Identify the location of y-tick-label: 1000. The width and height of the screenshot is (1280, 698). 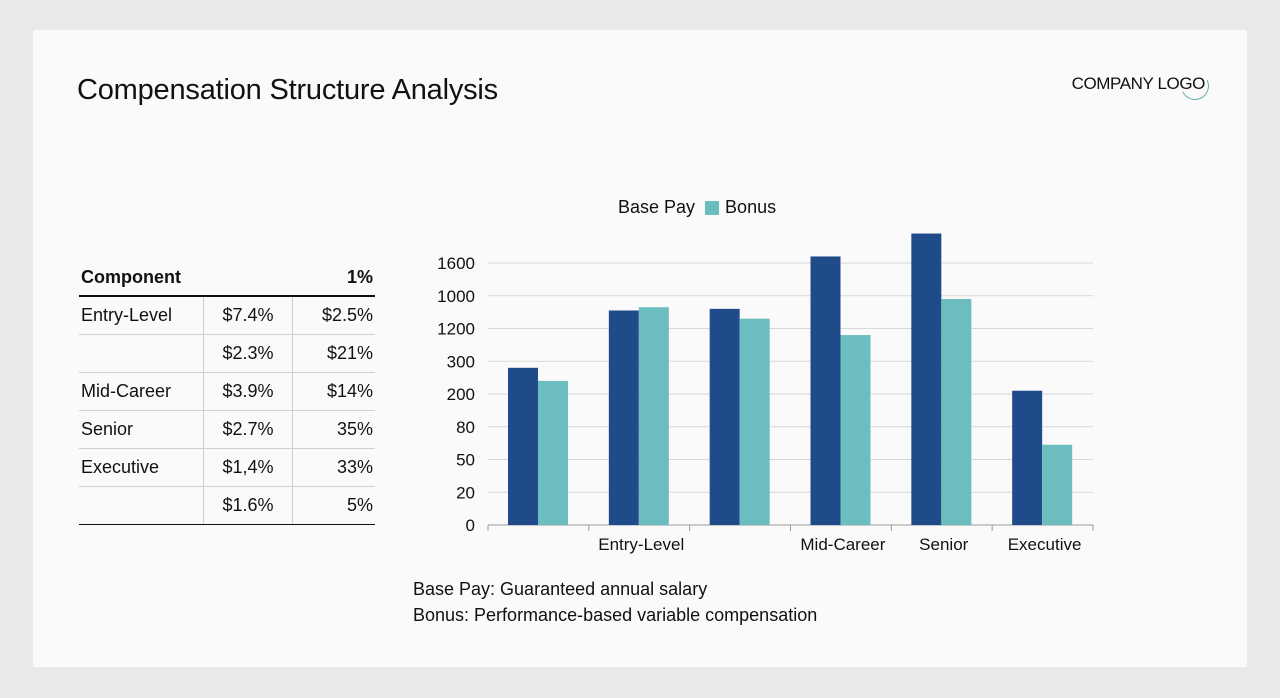
(456, 296).